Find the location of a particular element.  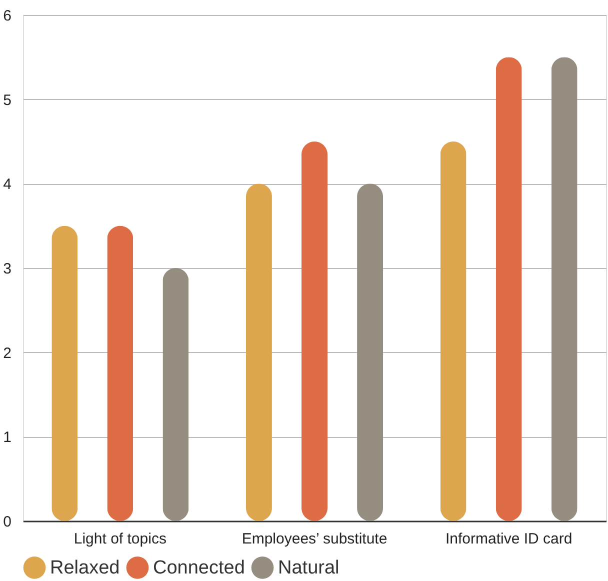

y-tick-label: 2 is located at coordinates (7, 353).